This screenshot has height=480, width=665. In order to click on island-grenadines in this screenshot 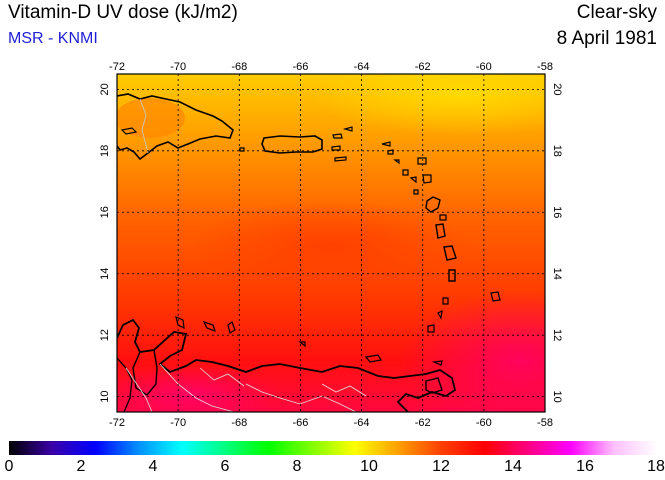, I will do `click(440, 314)`.